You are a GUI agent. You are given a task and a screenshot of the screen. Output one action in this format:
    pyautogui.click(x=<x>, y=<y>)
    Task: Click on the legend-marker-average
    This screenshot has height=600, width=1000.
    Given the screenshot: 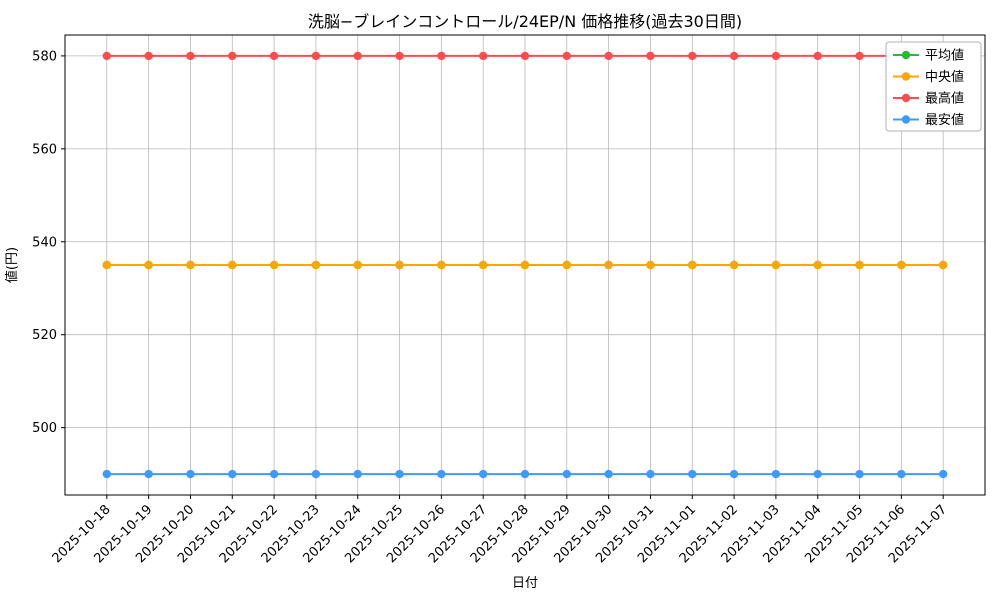 What is the action you would take?
    pyautogui.click(x=906, y=55)
    